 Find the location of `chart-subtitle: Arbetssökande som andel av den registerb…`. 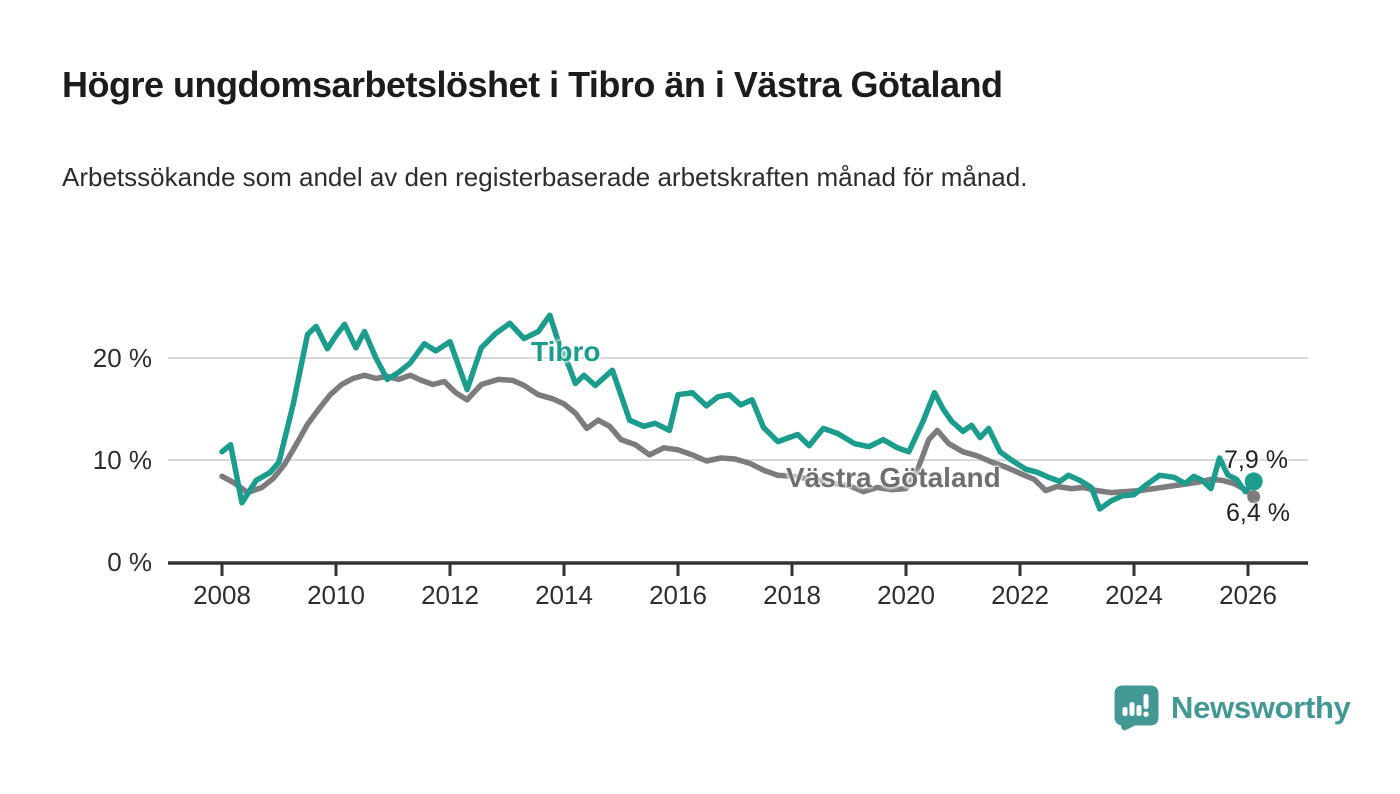

chart-subtitle: Arbetssökande som andel av den registerb… is located at coordinates (545, 177).